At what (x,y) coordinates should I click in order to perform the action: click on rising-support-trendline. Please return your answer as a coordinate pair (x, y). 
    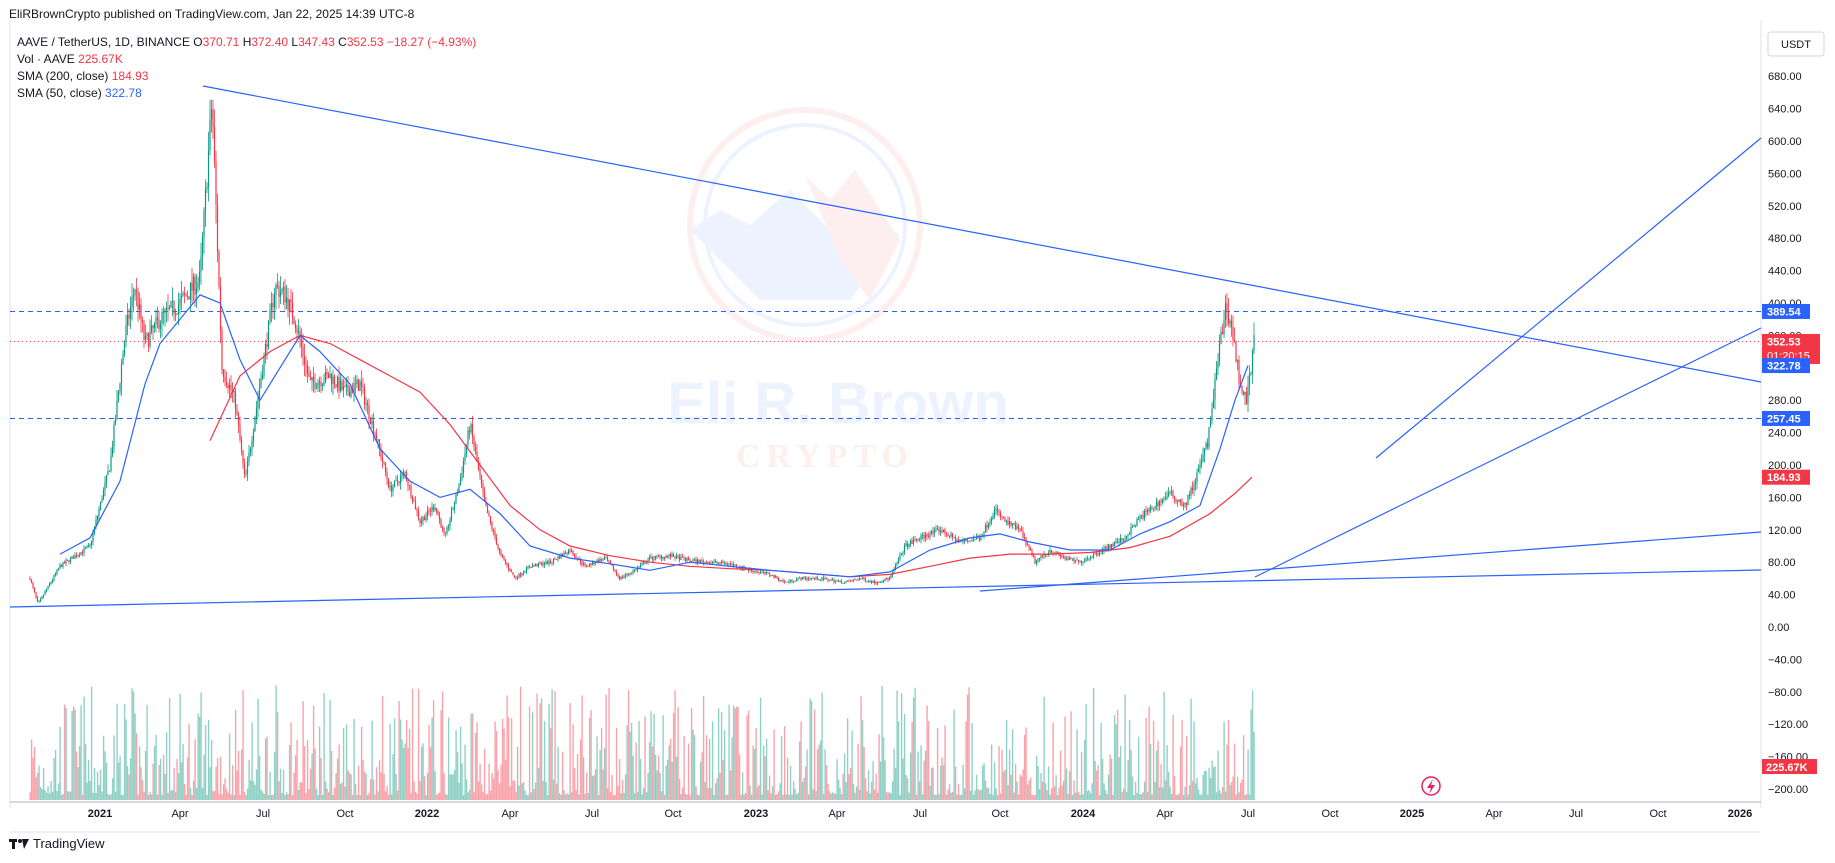
    Looking at the image, I should click on (1370, 561).